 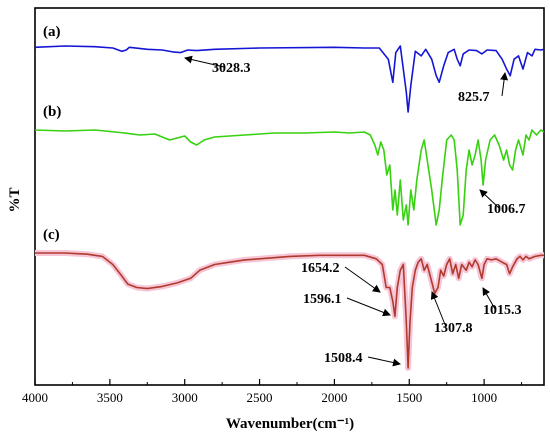 What do you see at coordinates (260, 397) in the screenshot?
I see `x-tick-label: 2500` at bounding box center [260, 397].